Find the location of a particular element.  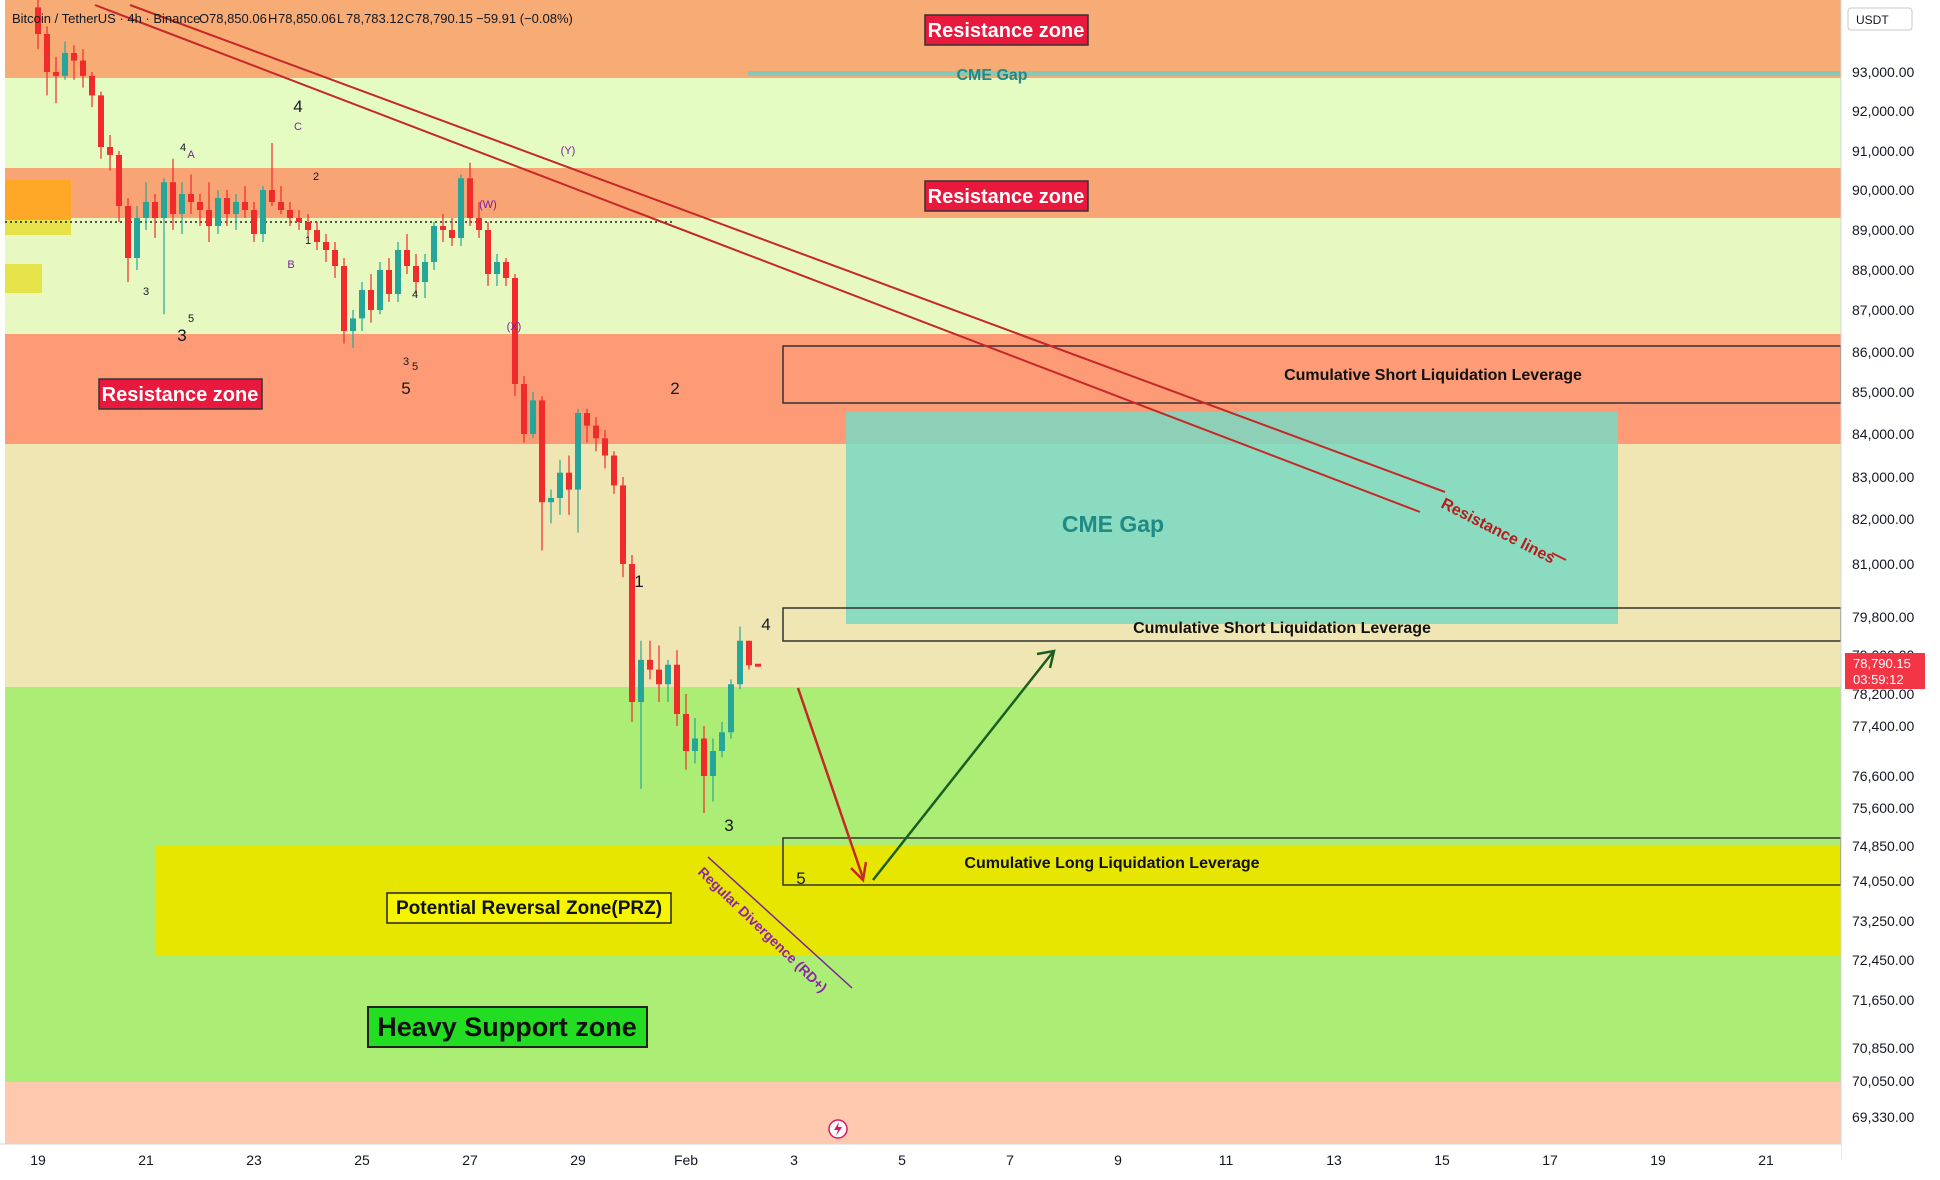

resistance-zone-label-3-bg is located at coordinates (180, 394).